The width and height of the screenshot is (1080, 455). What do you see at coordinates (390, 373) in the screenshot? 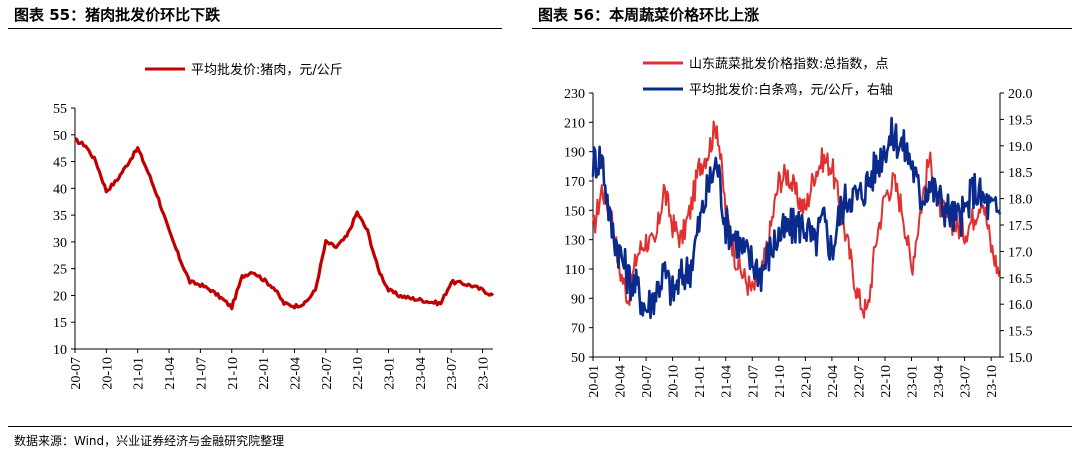
I see `left-xtick-label: 23-01` at bounding box center [390, 373].